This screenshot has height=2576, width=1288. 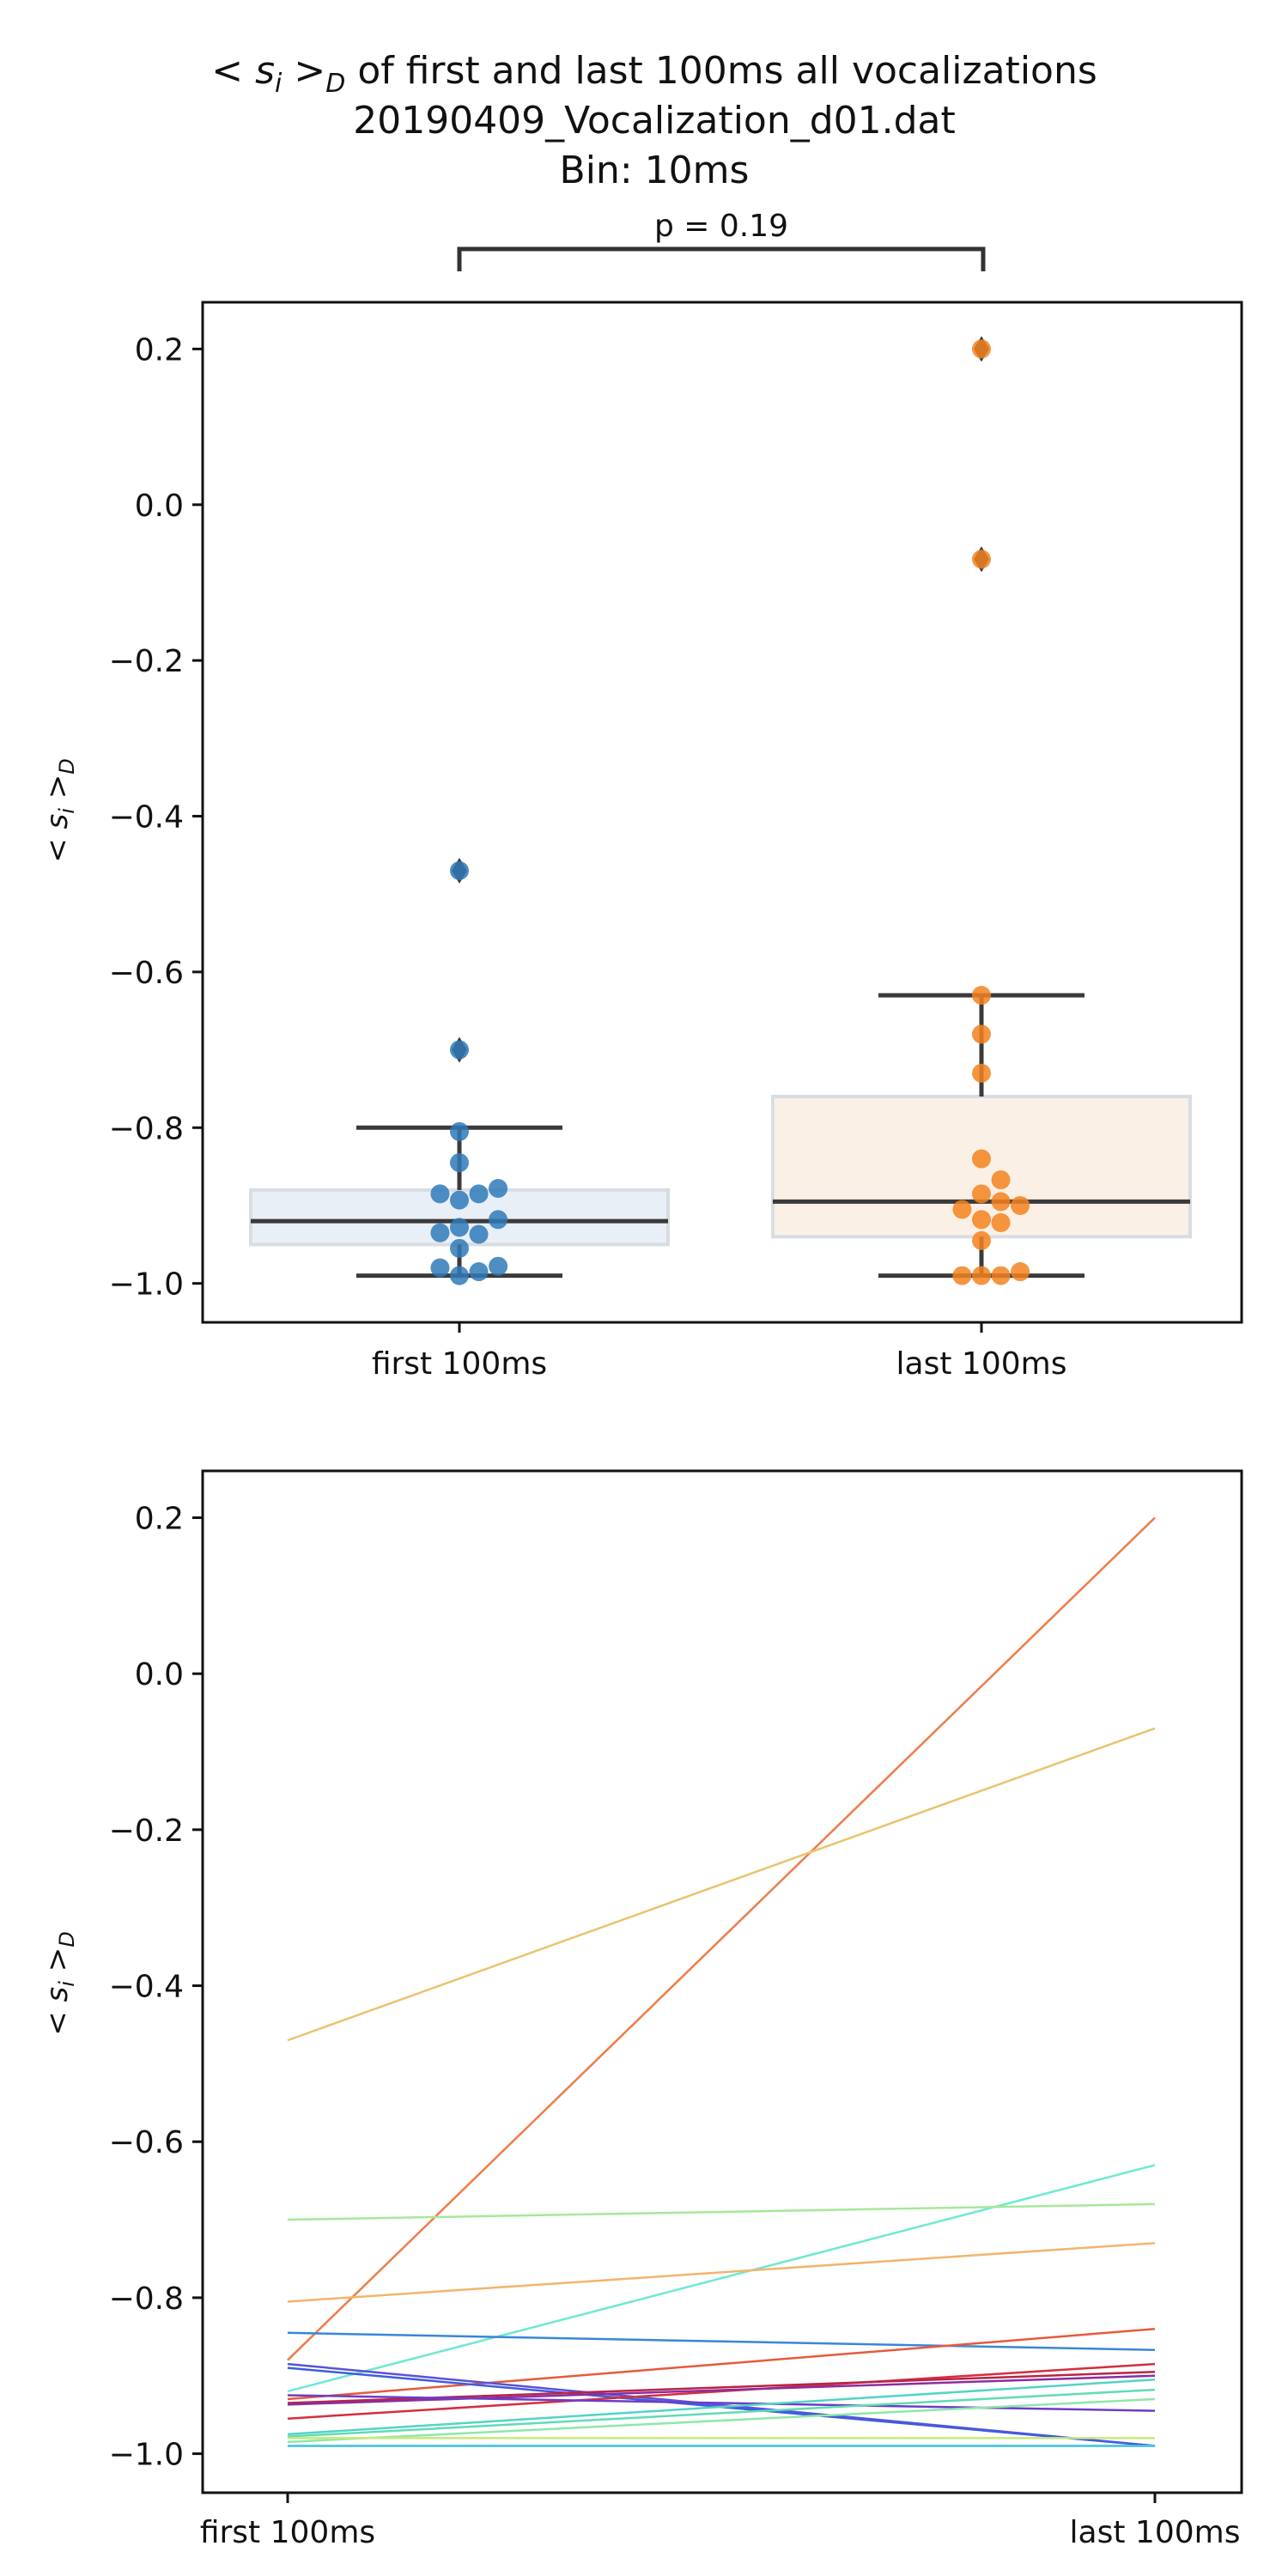 What do you see at coordinates (721, 227) in the screenshot?
I see `p-value-label: p = 0.19` at bounding box center [721, 227].